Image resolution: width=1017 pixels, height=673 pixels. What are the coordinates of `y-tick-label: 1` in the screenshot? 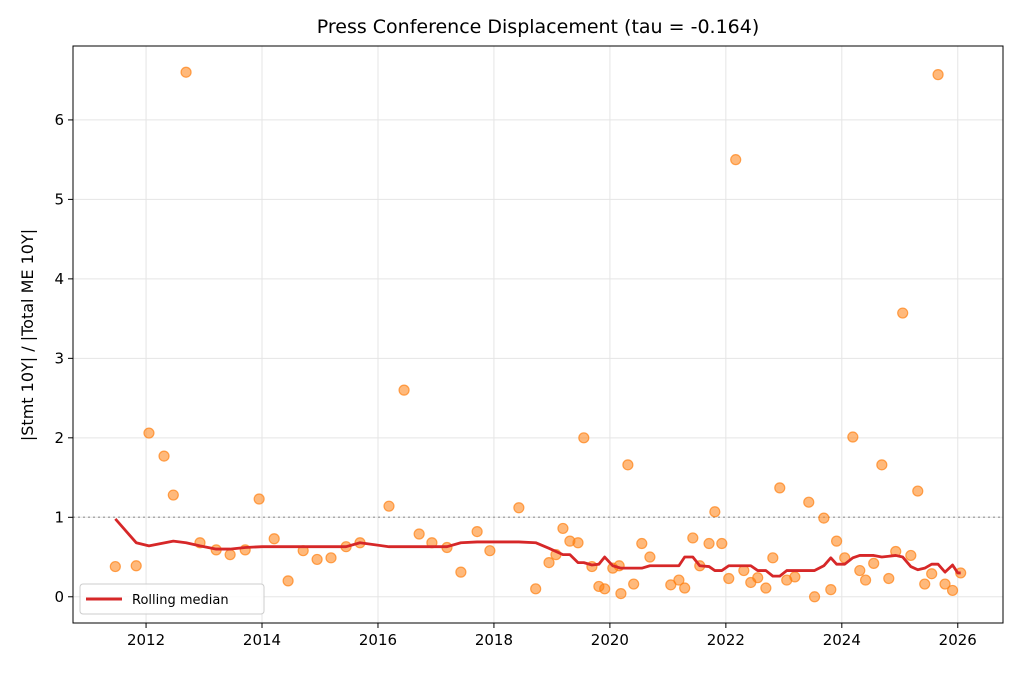 It's located at (59, 517).